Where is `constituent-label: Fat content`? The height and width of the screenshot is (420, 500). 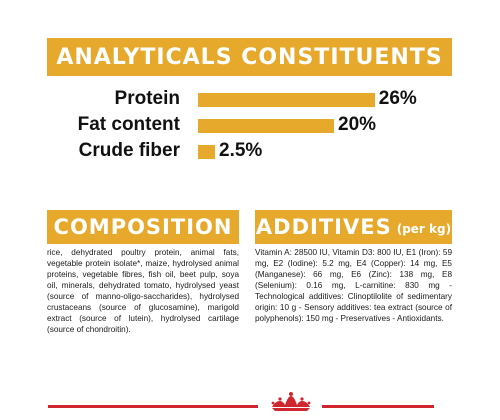
constituent-label: Fat content is located at coordinates (128, 124).